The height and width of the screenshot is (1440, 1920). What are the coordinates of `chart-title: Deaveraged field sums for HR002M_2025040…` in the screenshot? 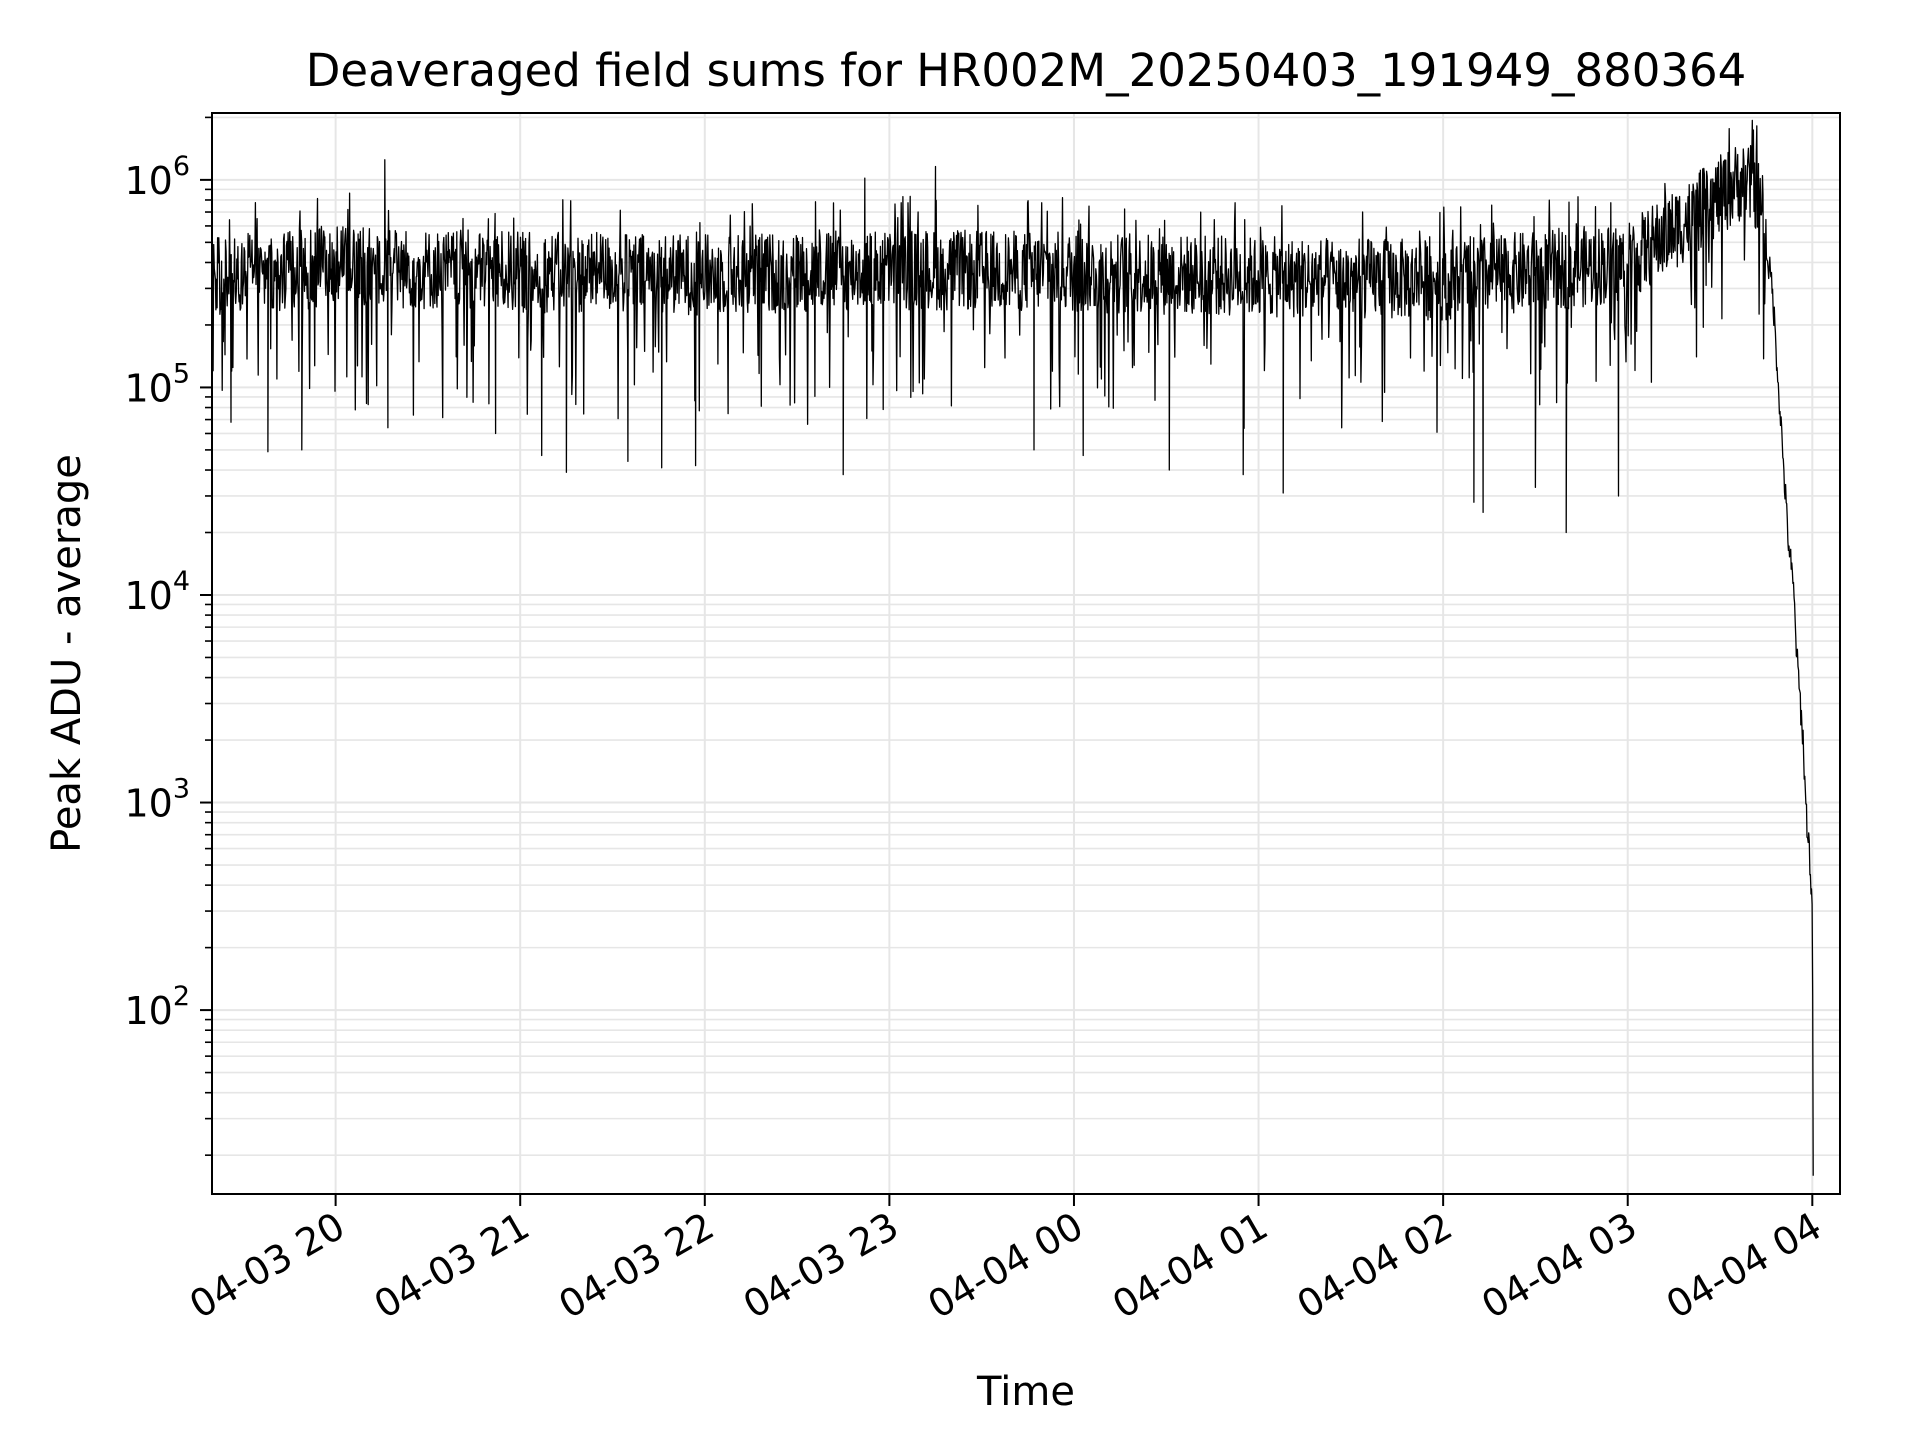 It's located at (1026, 70).